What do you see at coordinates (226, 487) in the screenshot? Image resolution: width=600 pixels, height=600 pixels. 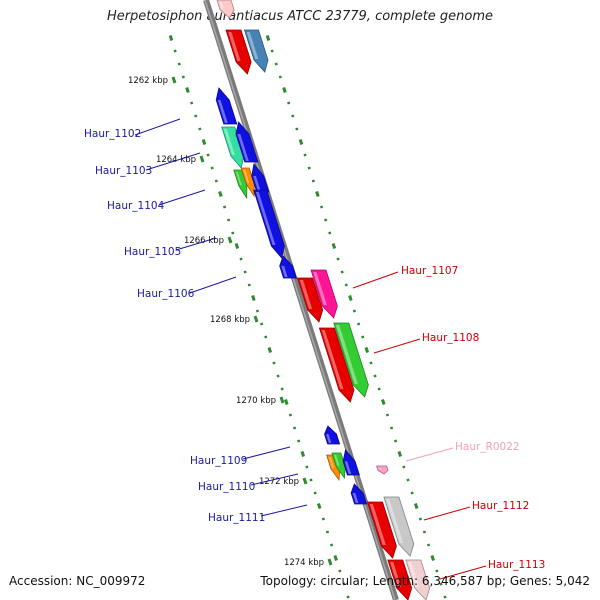 I see `gene-label: Haur_1110` at bounding box center [226, 487].